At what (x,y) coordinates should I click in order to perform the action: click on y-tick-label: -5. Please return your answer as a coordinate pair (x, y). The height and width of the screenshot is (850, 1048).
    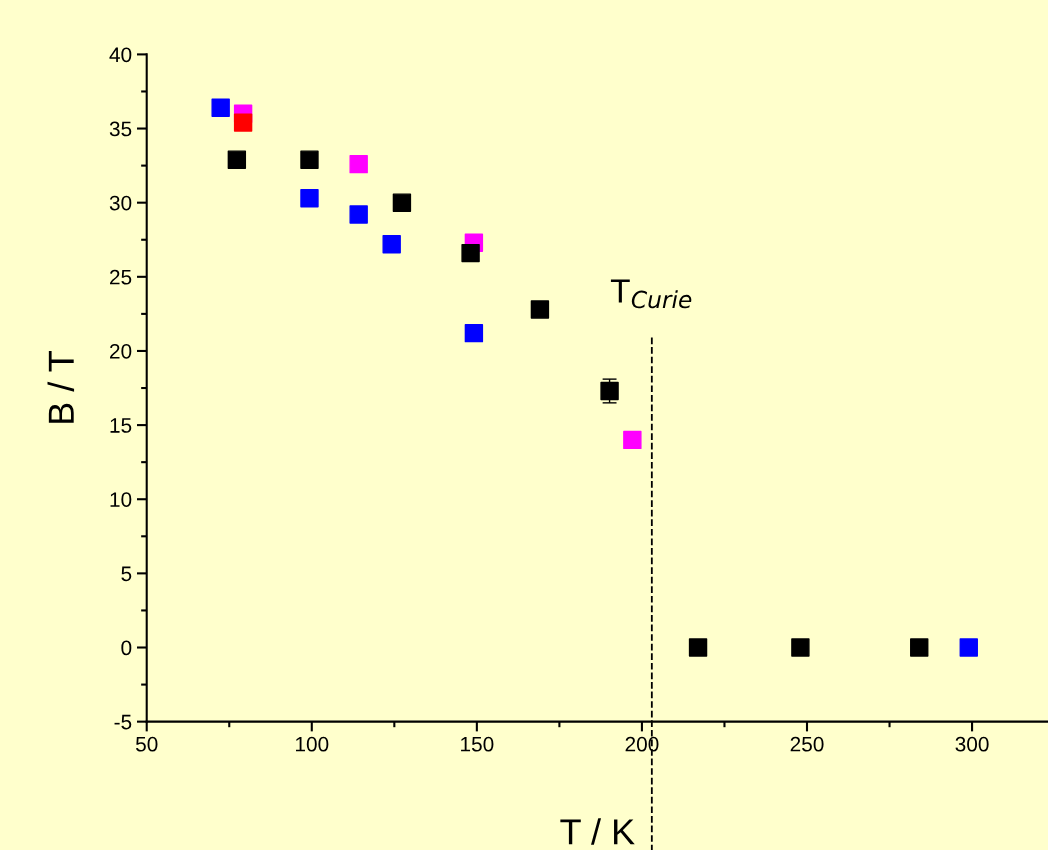
    Looking at the image, I should click on (123, 722).